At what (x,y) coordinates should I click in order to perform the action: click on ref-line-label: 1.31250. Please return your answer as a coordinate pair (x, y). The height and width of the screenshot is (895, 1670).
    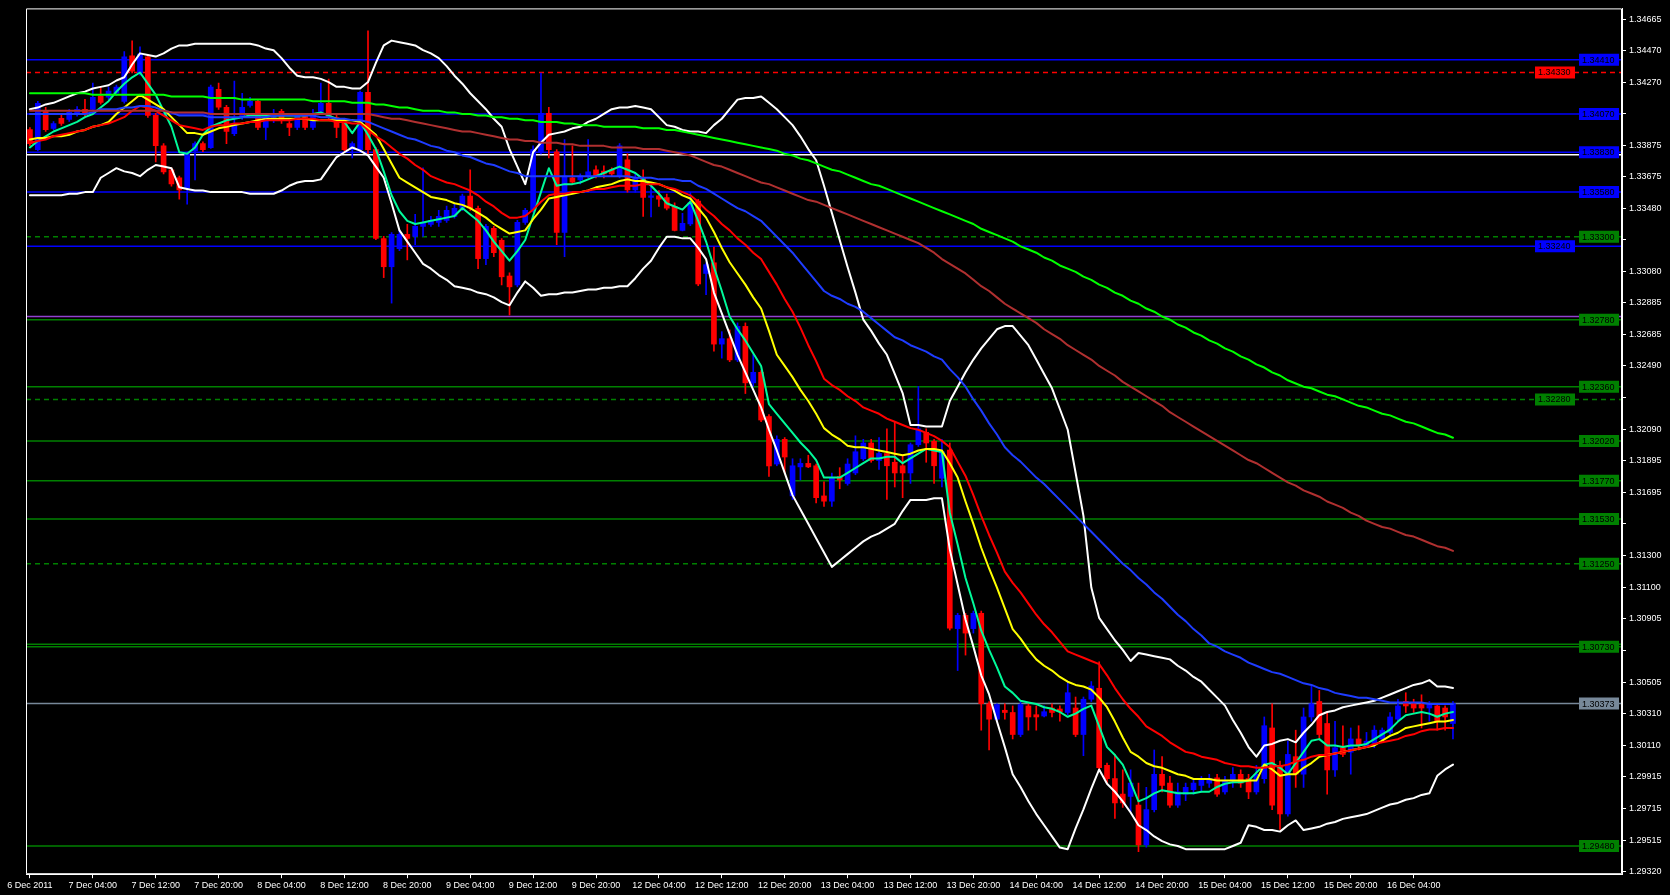
    Looking at the image, I should click on (1598, 563).